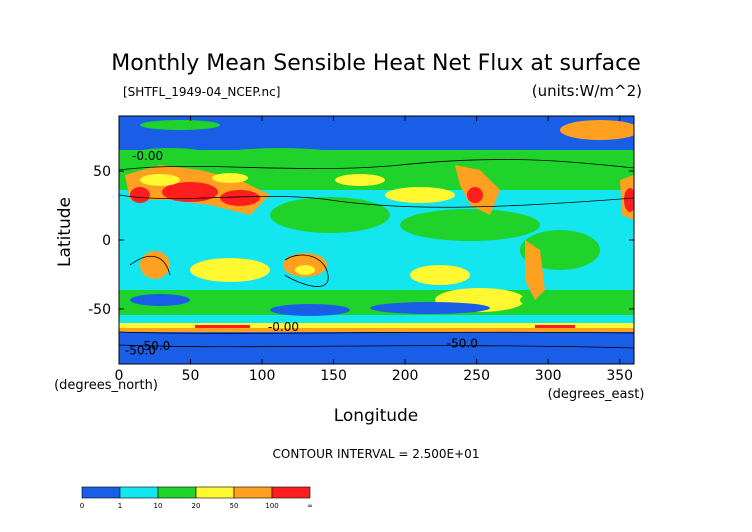  What do you see at coordinates (376, 454) in the screenshot?
I see `contour-interval-note: CONTOUR INTERVAL = 2.500E+01` at bounding box center [376, 454].